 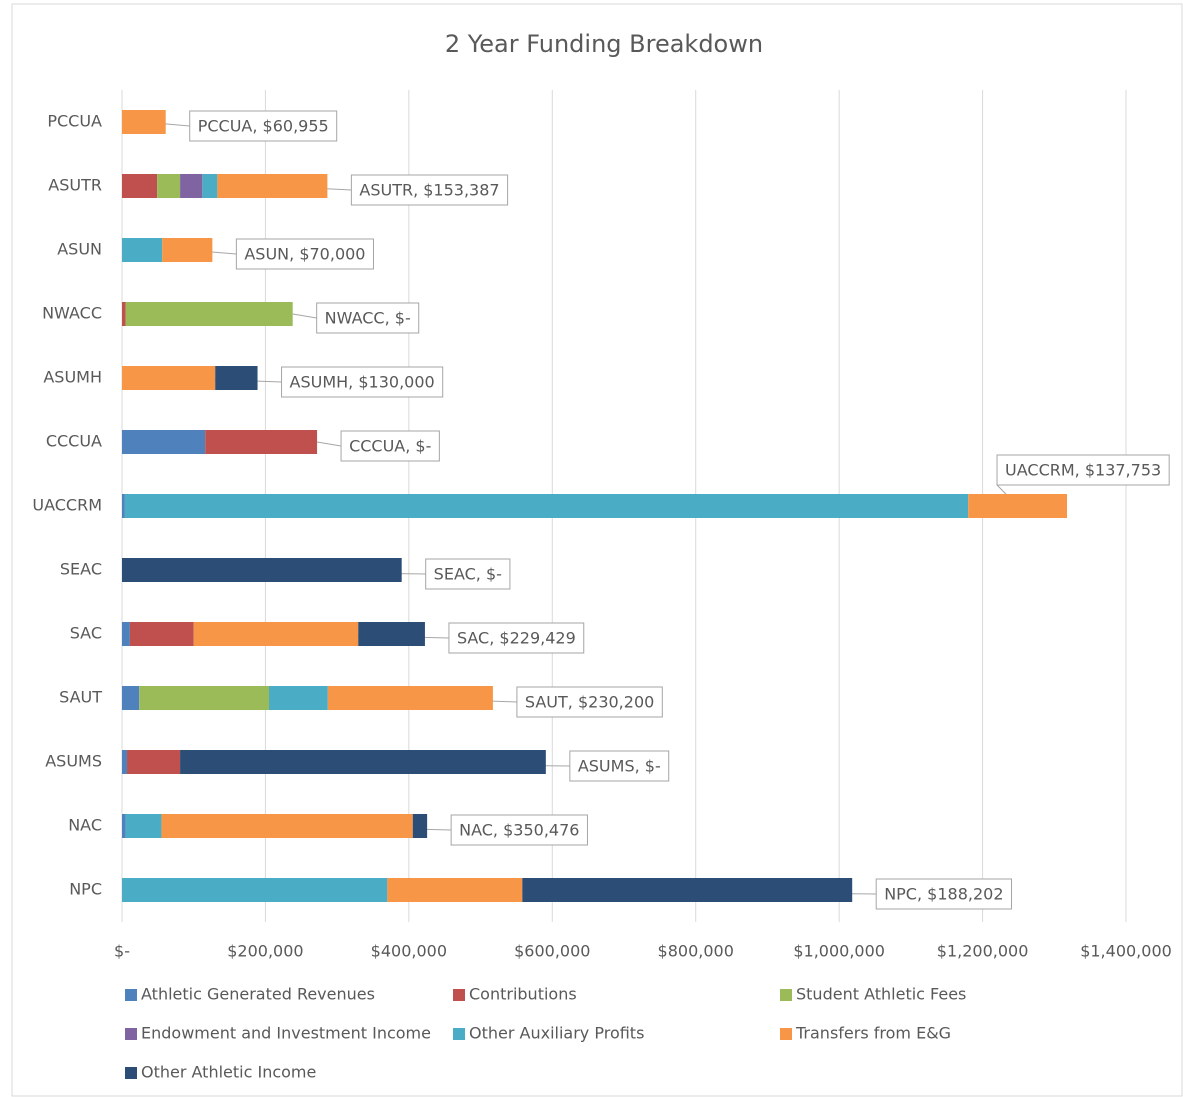 I want to click on legend-label: Athletic Generated Revenues, so click(x=258, y=994).